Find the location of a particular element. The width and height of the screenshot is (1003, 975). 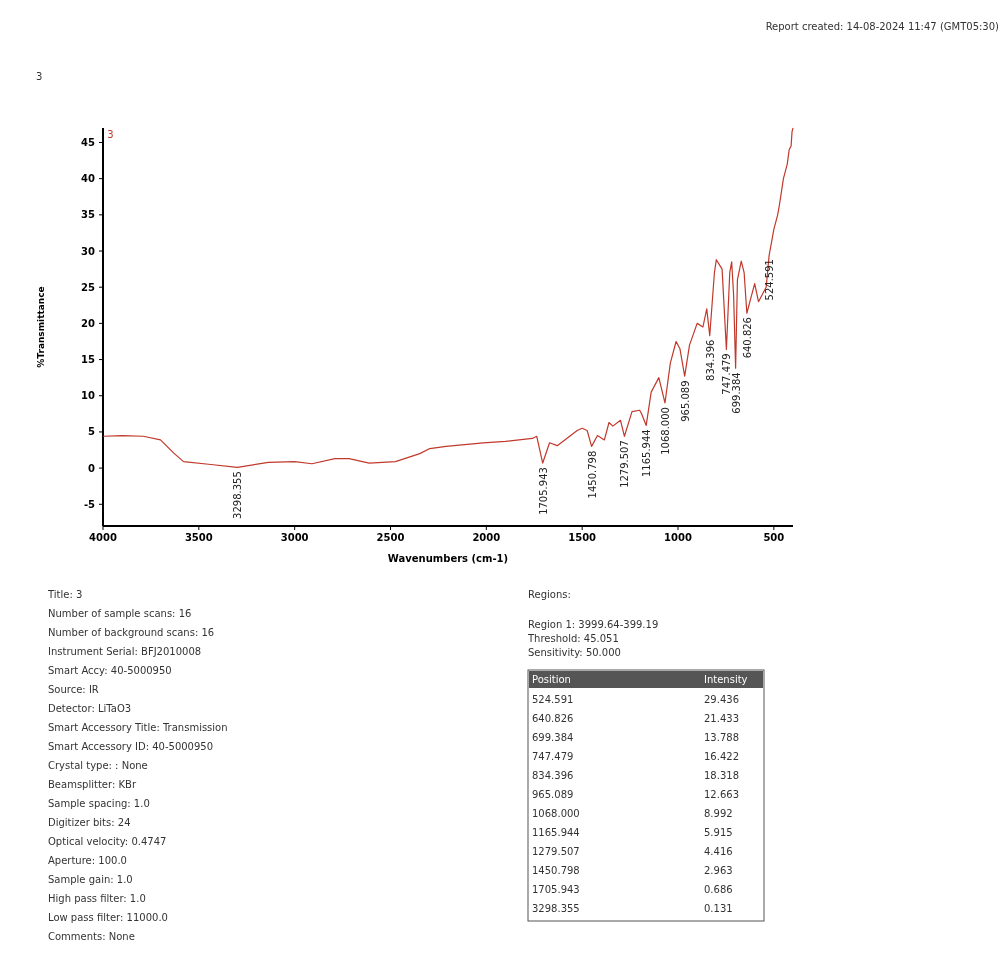

x-tick-label: 2000 is located at coordinates (486, 537).